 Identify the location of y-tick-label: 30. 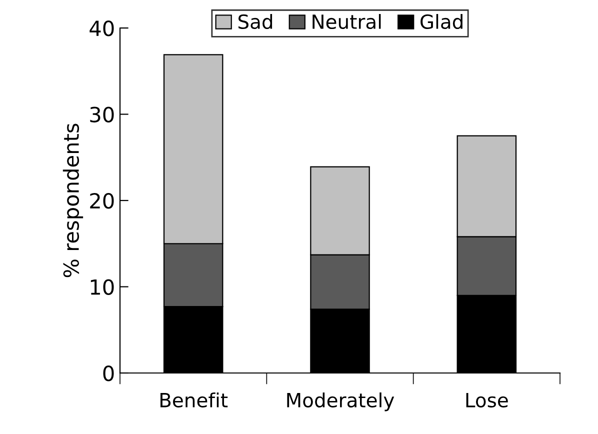
(102, 114).